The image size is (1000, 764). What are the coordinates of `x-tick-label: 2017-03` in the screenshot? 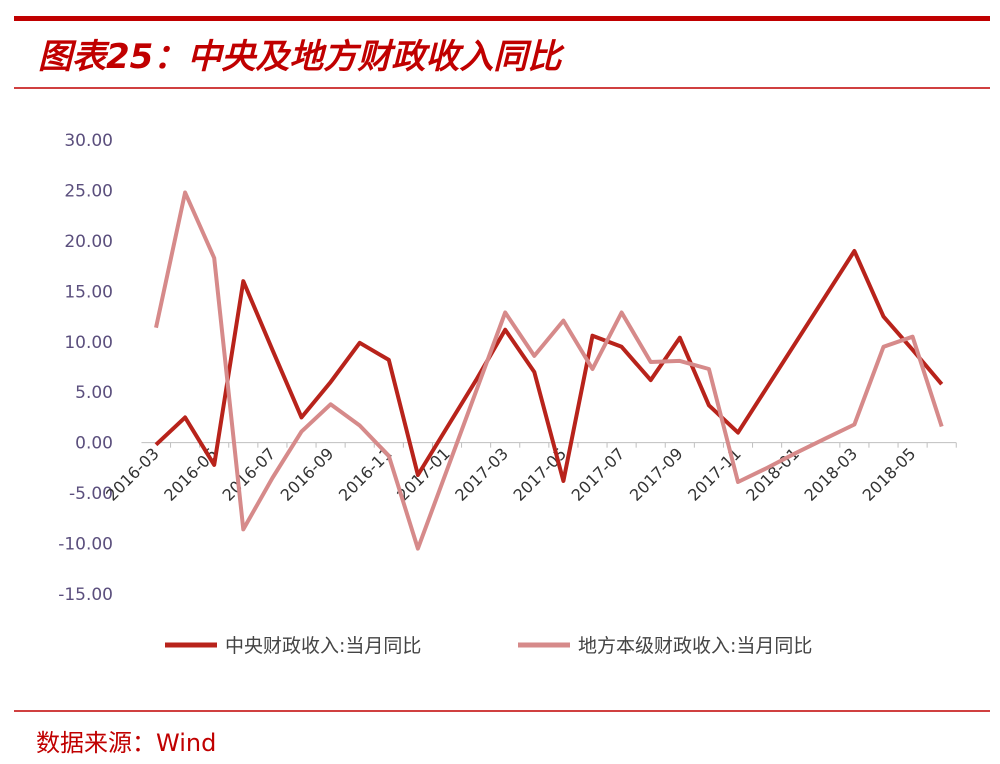 It's located at (481, 474).